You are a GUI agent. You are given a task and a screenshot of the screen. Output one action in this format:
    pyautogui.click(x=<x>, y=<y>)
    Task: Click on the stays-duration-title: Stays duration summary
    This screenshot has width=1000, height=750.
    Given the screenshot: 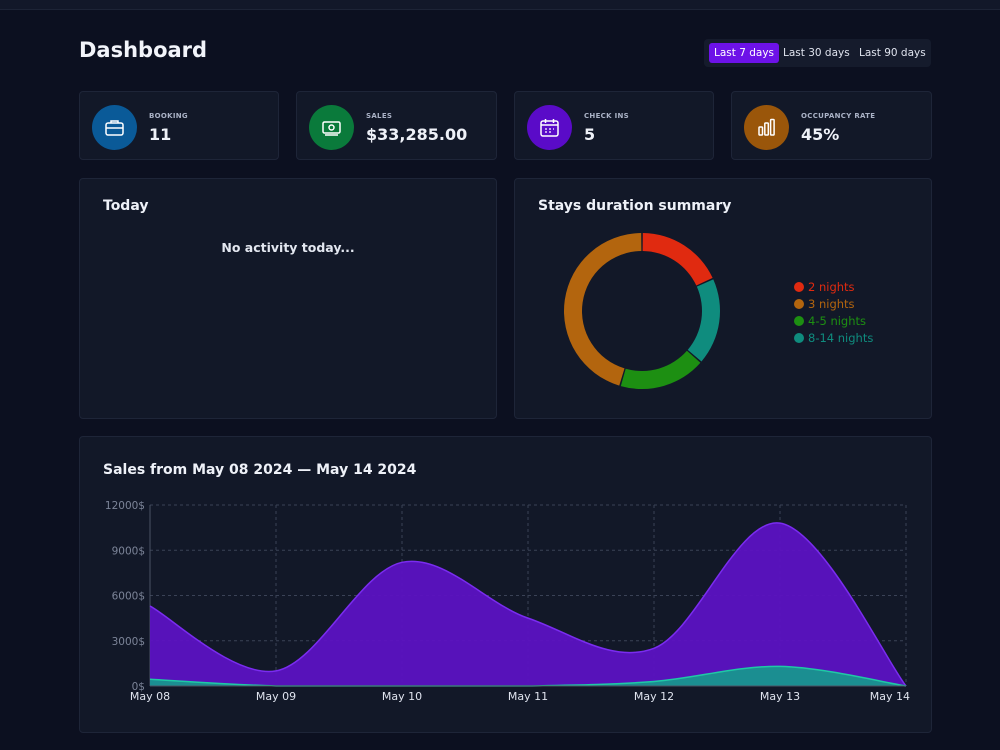 What is the action you would take?
    pyautogui.click(x=635, y=206)
    